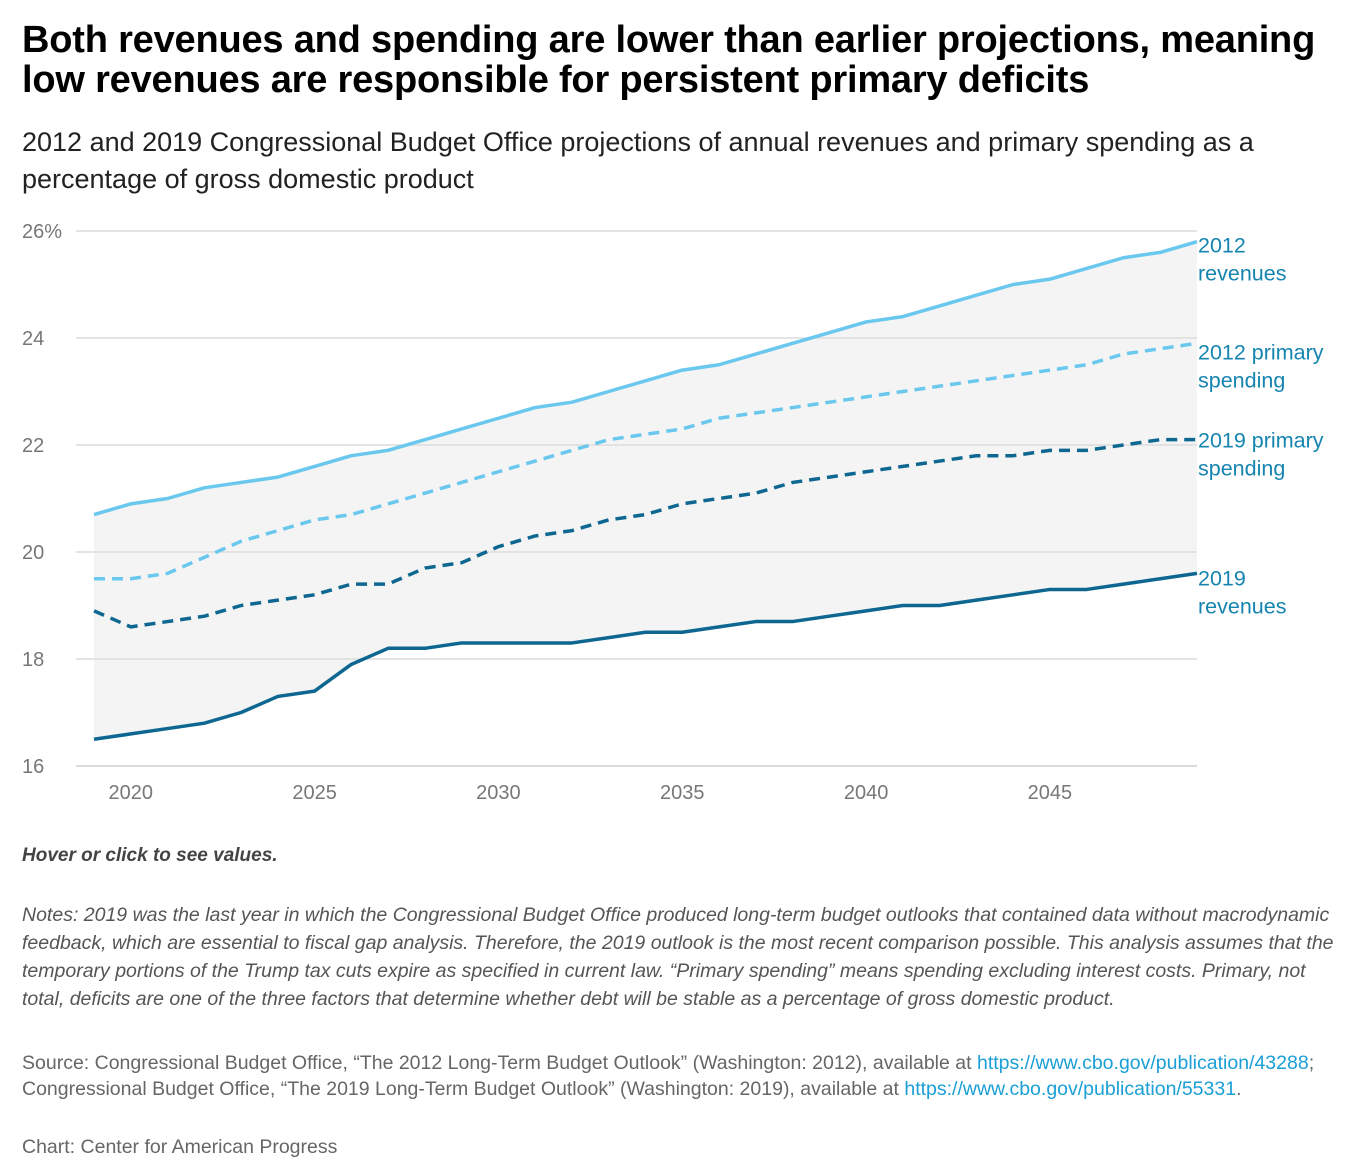  What do you see at coordinates (33, 767) in the screenshot?
I see `y-tick-label: 16` at bounding box center [33, 767].